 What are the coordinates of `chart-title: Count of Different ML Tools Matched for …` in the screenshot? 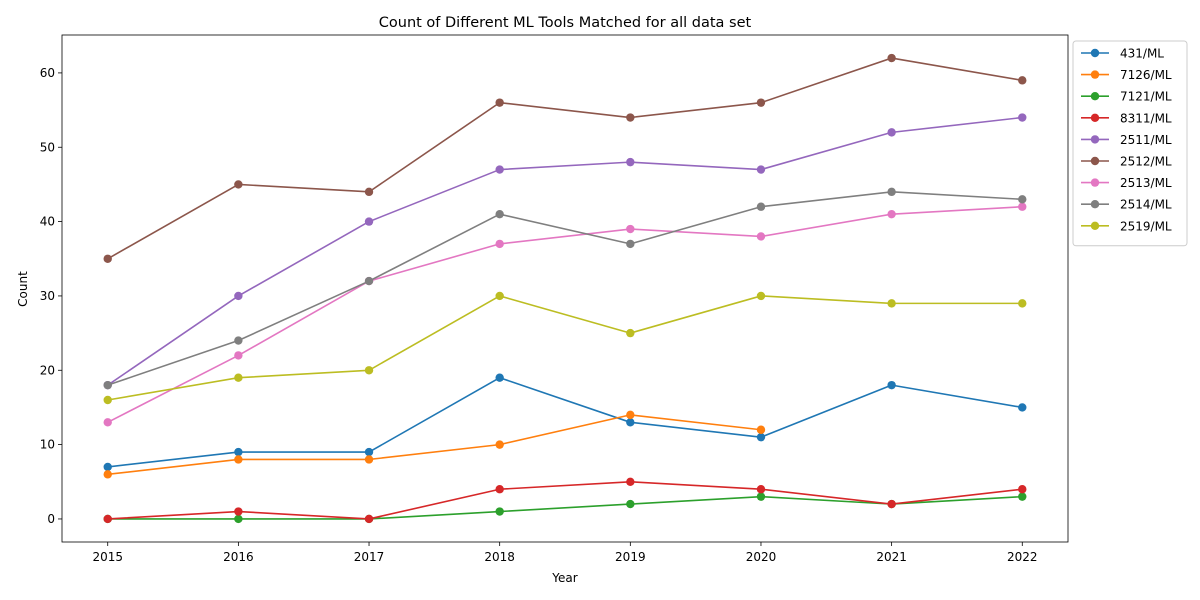 It's located at (565, 23).